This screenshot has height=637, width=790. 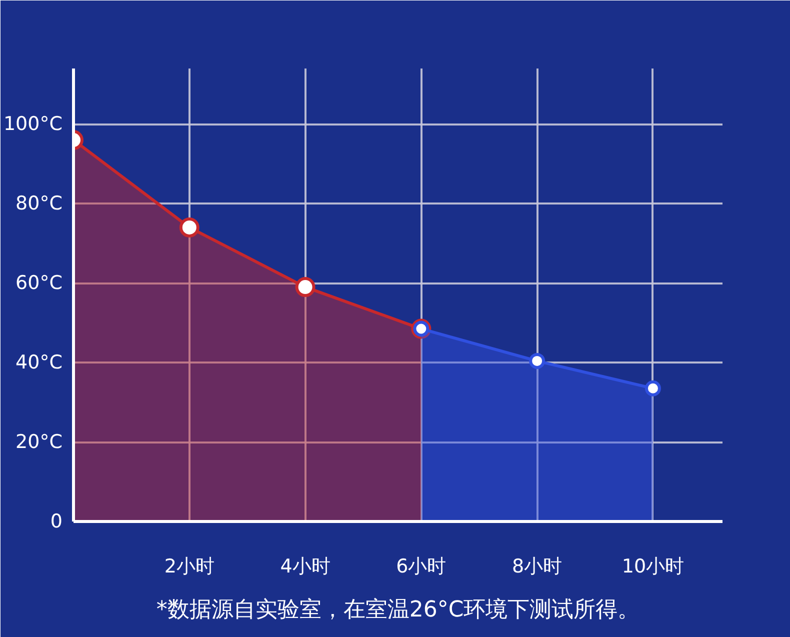 What do you see at coordinates (398, 610) in the screenshot?
I see `text: *数据源自实验室，在室温26°C环境下测试所得。` at bounding box center [398, 610].